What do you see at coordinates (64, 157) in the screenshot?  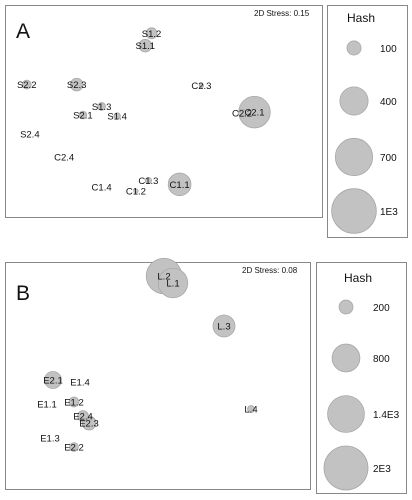 I see `point-label: C2.4` at bounding box center [64, 157].